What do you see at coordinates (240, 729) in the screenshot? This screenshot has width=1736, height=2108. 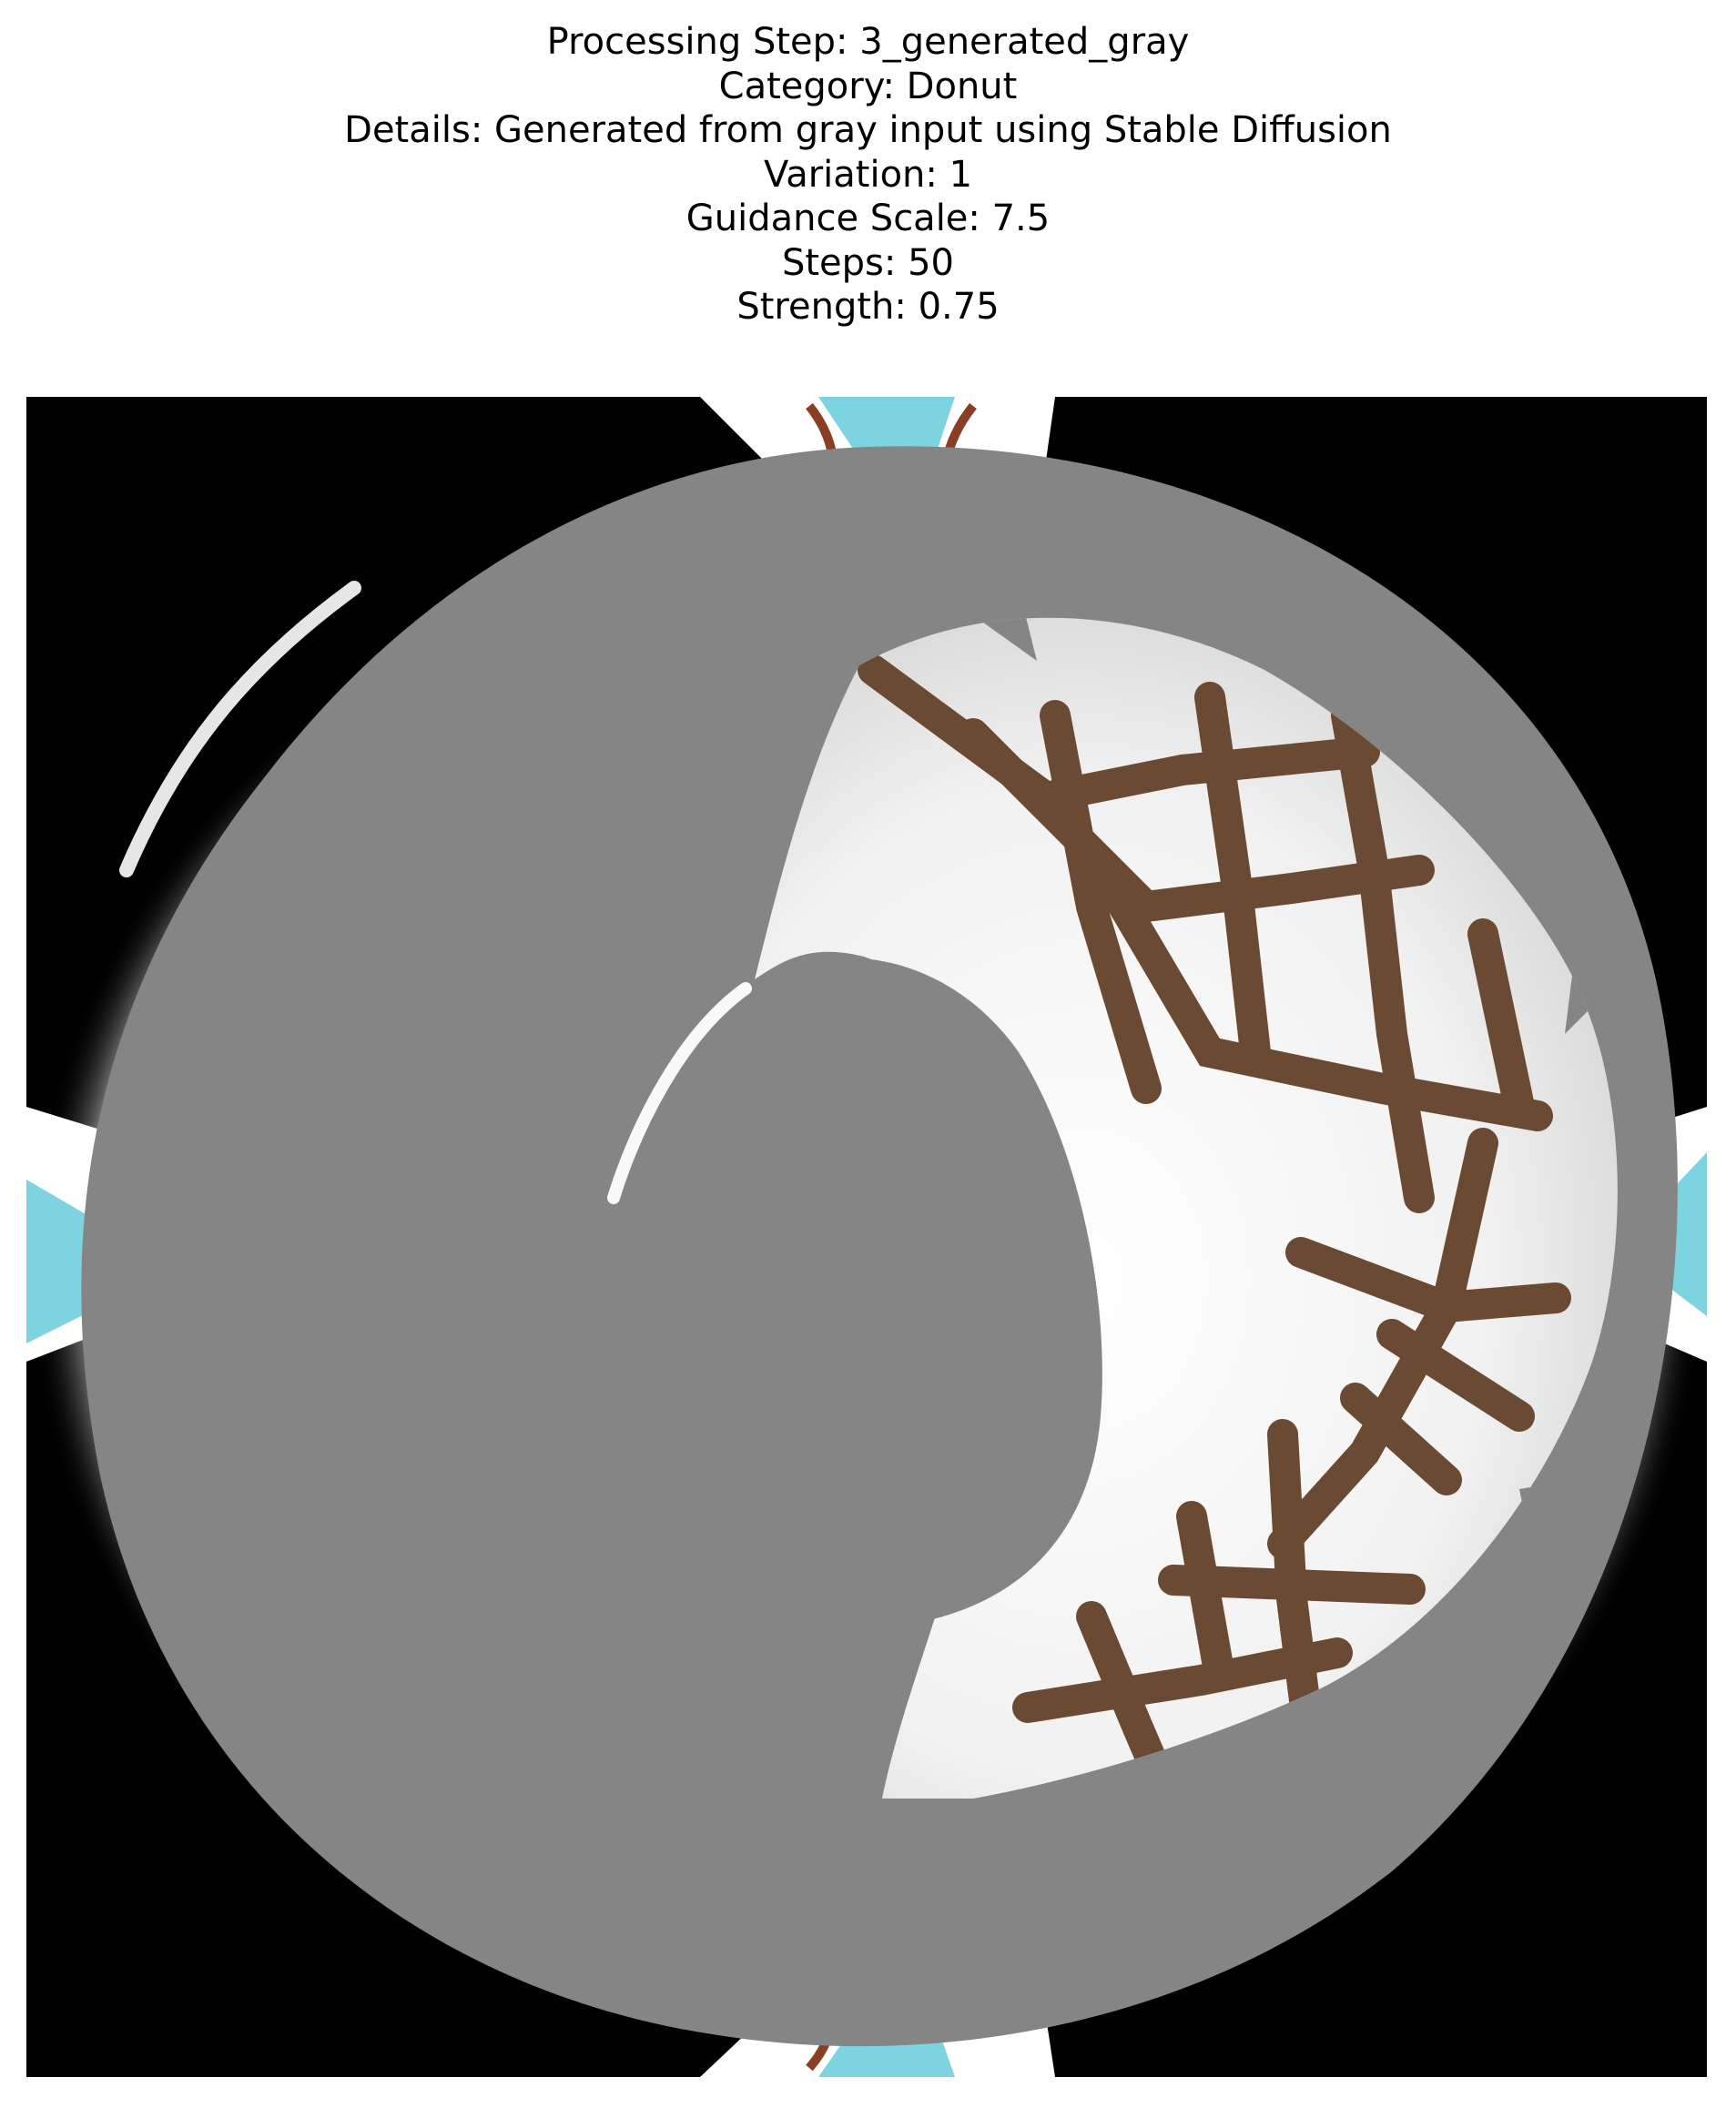 I see `highlight-arc` at bounding box center [240, 729].